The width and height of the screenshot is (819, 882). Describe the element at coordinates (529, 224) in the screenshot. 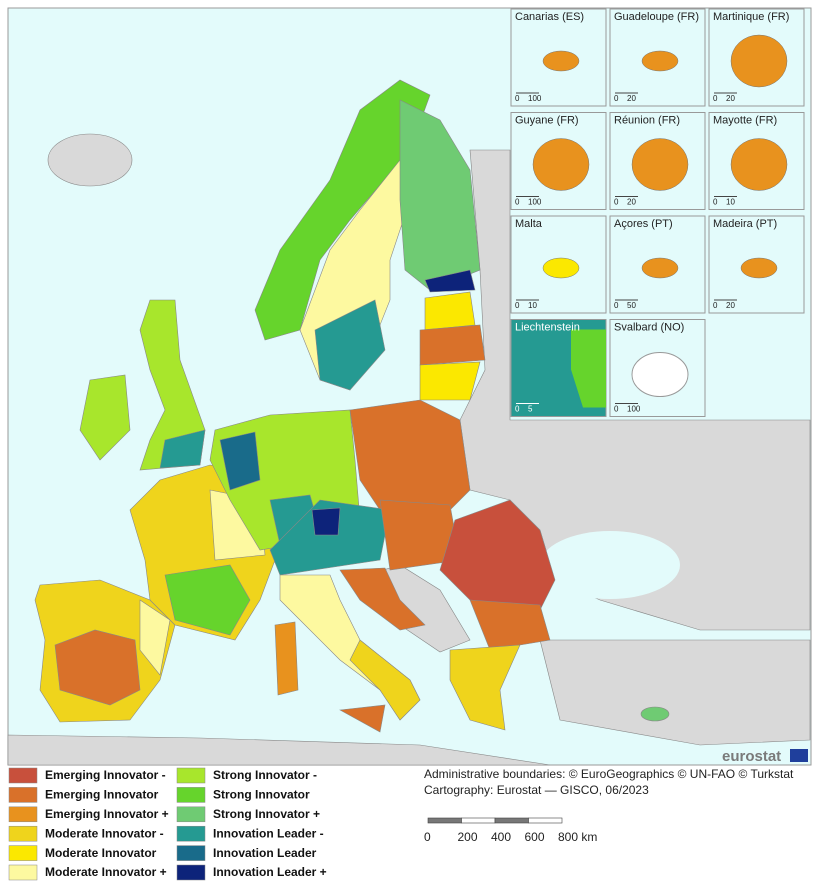

I see `inset-title: Malta` at that location.